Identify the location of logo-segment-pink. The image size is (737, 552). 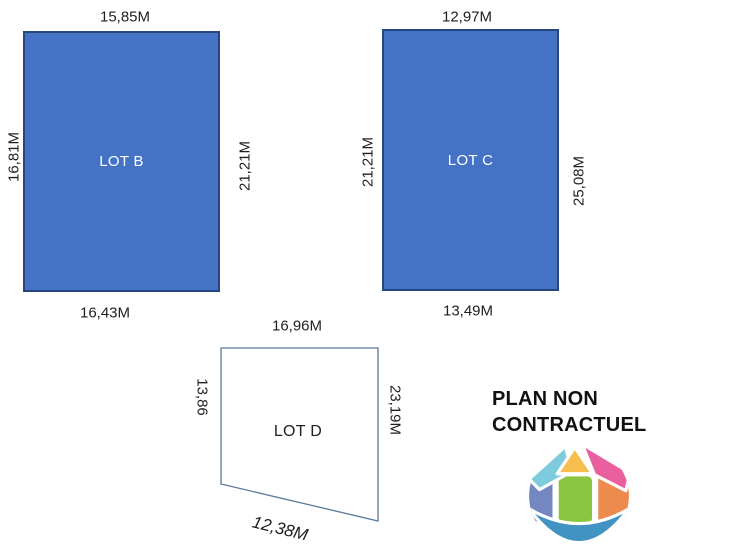
(604, 469).